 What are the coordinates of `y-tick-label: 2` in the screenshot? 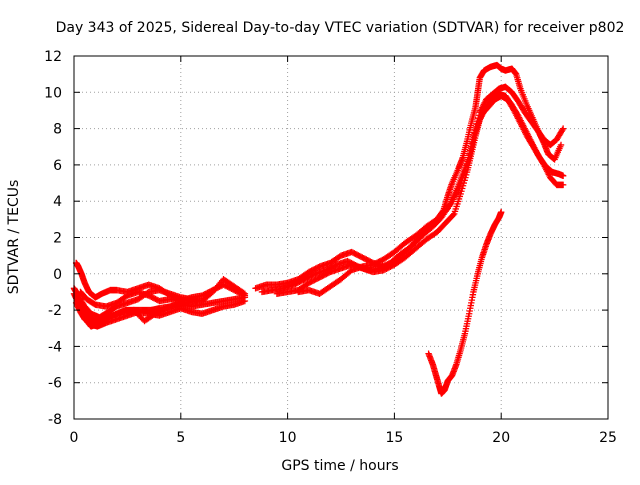 It's located at (57, 239).